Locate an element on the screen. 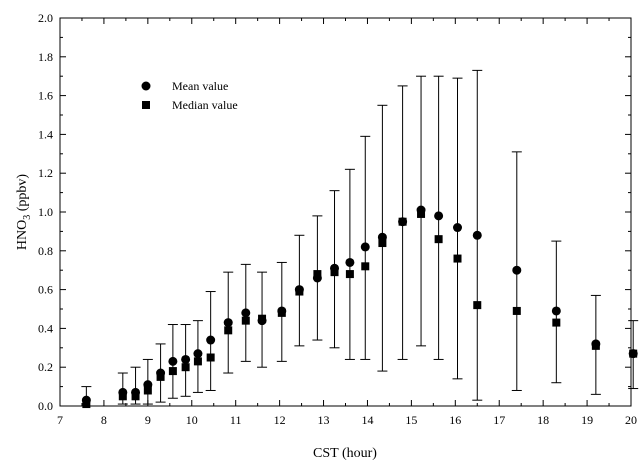 The height and width of the screenshot is (464, 639). x-tick-label: 19 is located at coordinates (587, 420).